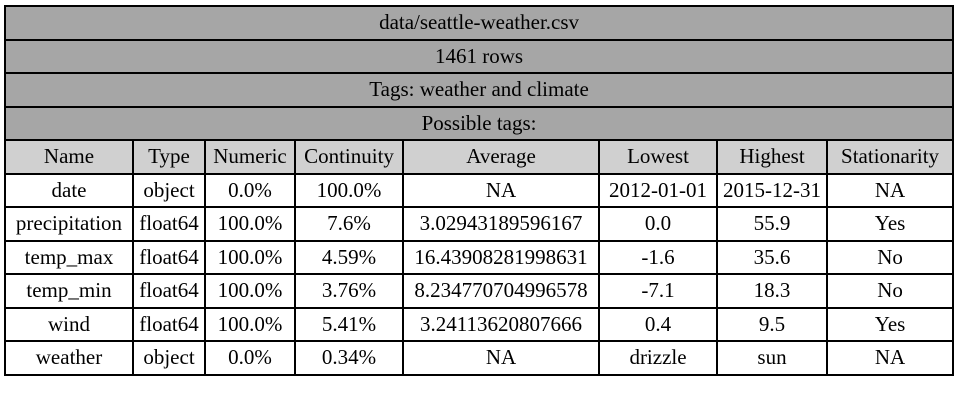  Describe the element at coordinates (501, 224) in the screenshot. I see `table-cell: 3.02943189596167` at that location.